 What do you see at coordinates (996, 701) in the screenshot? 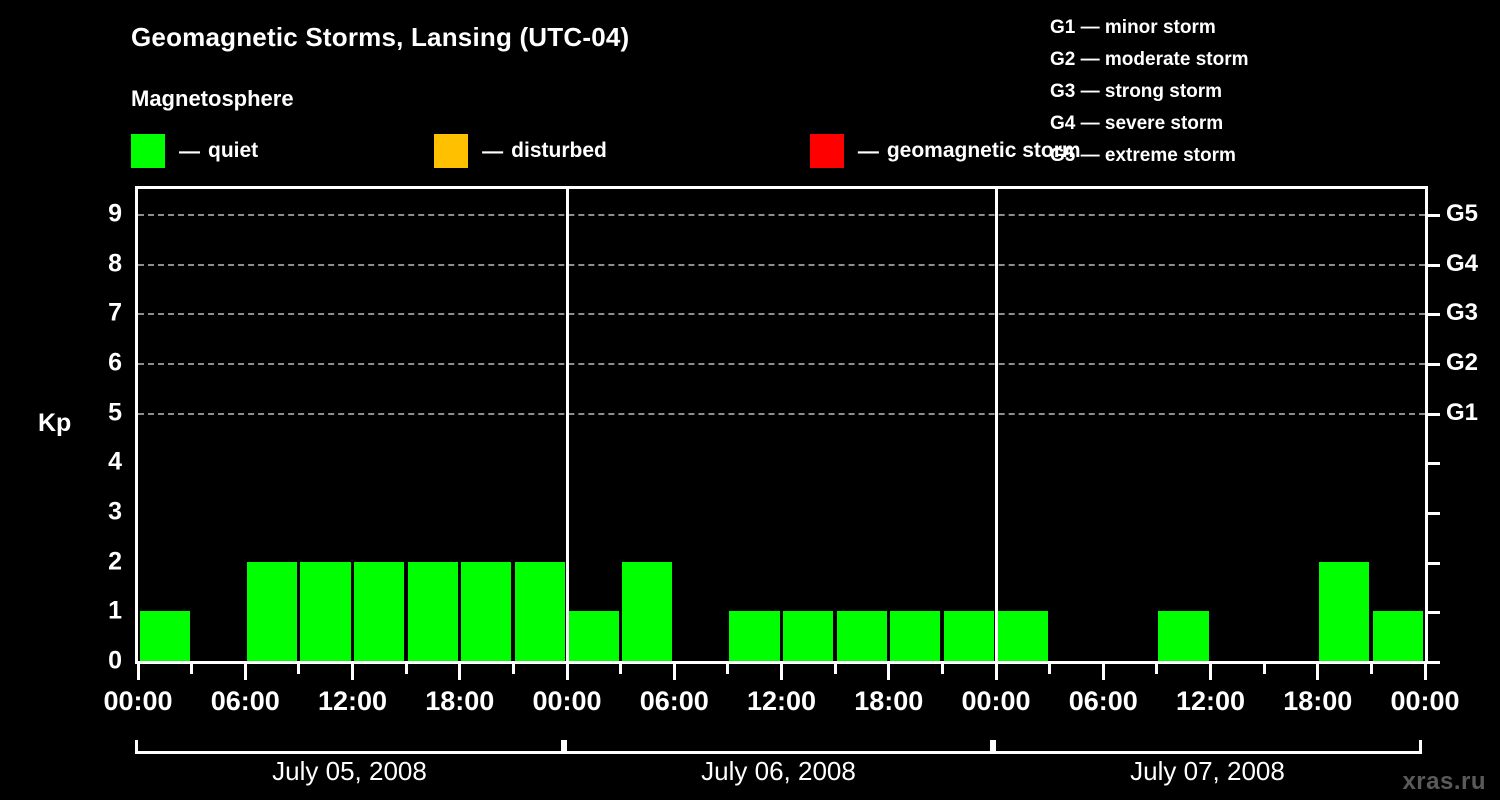
I see `x-label-8: 00:00` at bounding box center [996, 701].